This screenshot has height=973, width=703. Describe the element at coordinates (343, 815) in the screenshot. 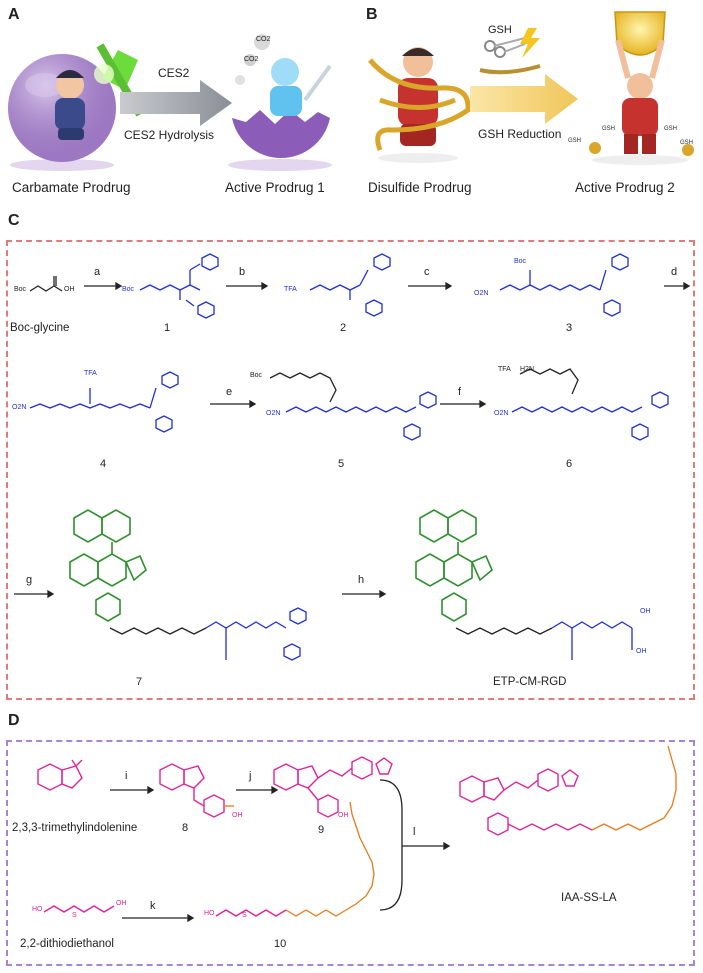

I see `oh-atom-d3: OH` at that location.